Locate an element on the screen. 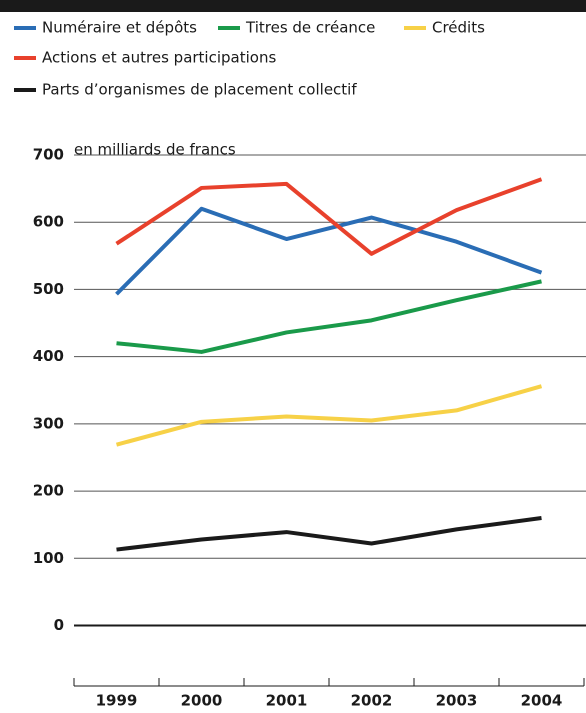 Image resolution: width=586 pixels, height=713 pixels. top-bar is located at coordinates (293, 6).